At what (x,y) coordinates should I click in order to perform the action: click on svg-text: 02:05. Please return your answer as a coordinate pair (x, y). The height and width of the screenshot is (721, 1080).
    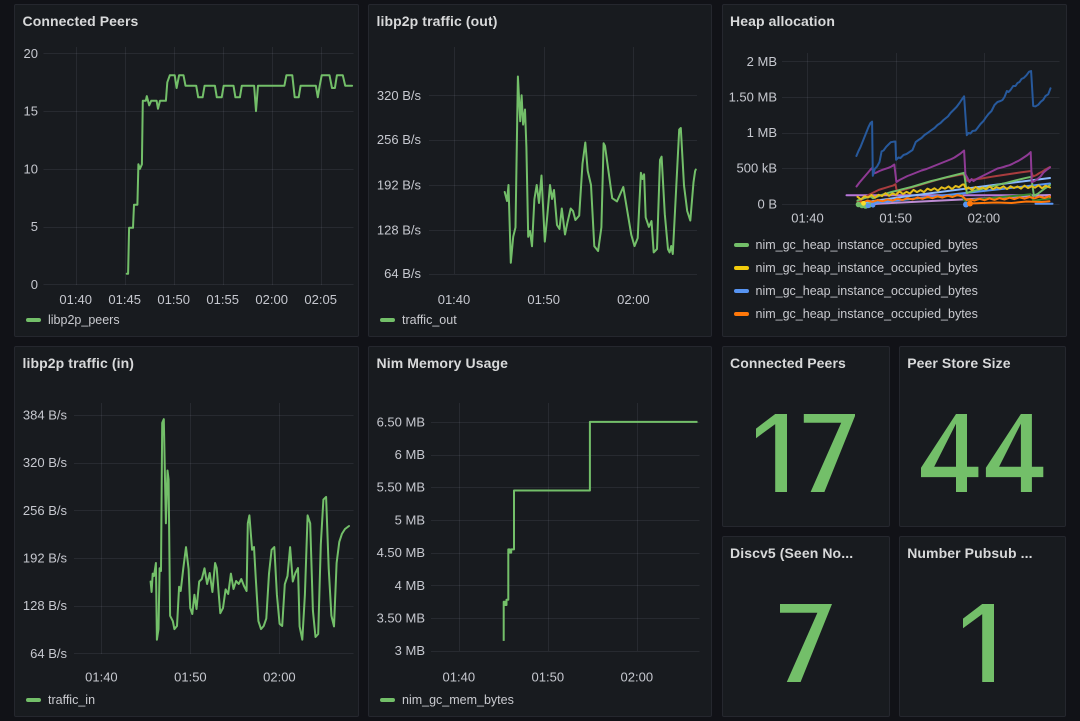
    Looking at the image, I should click on (320, 299).